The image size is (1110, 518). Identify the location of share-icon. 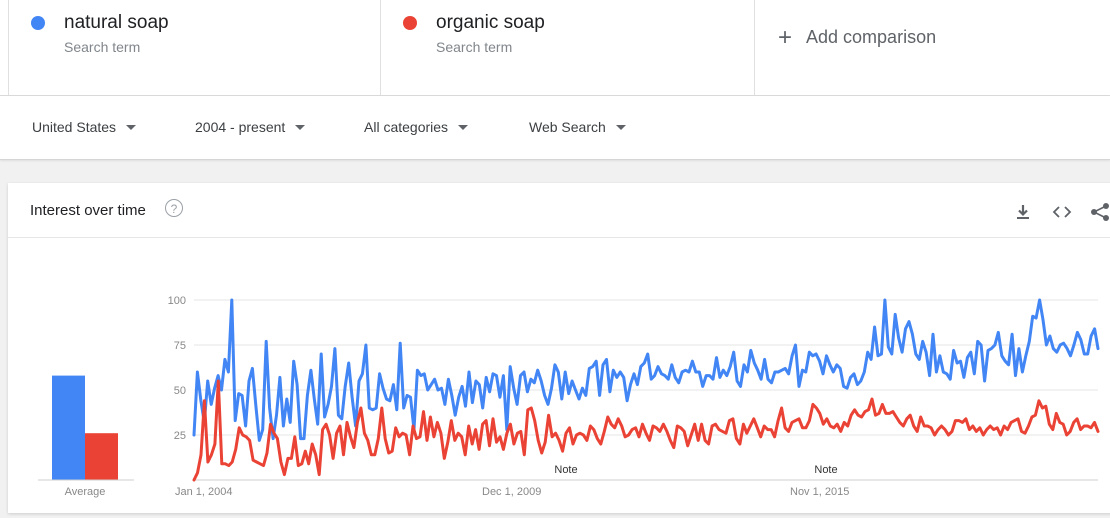
(1099, 212).